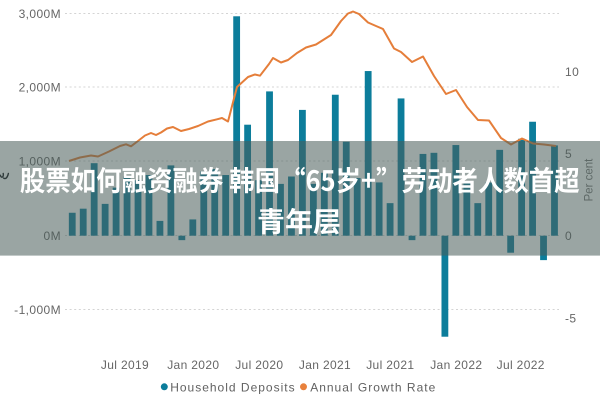 This screenshot has height=400, width=600. Describe the element at coordinates (373, 388) in the screenshot. I see `svg-text: Annual Growth Rate` at that location.